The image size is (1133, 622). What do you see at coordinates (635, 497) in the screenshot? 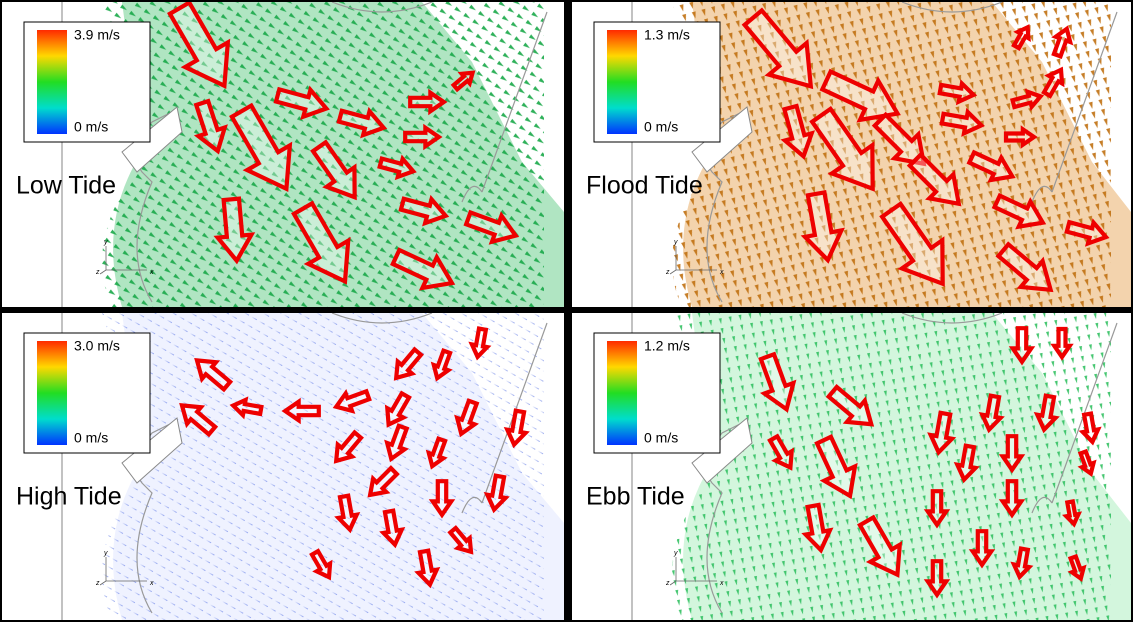
I see `panel-title: Ebb Tide` at bounding box center [635, 497].